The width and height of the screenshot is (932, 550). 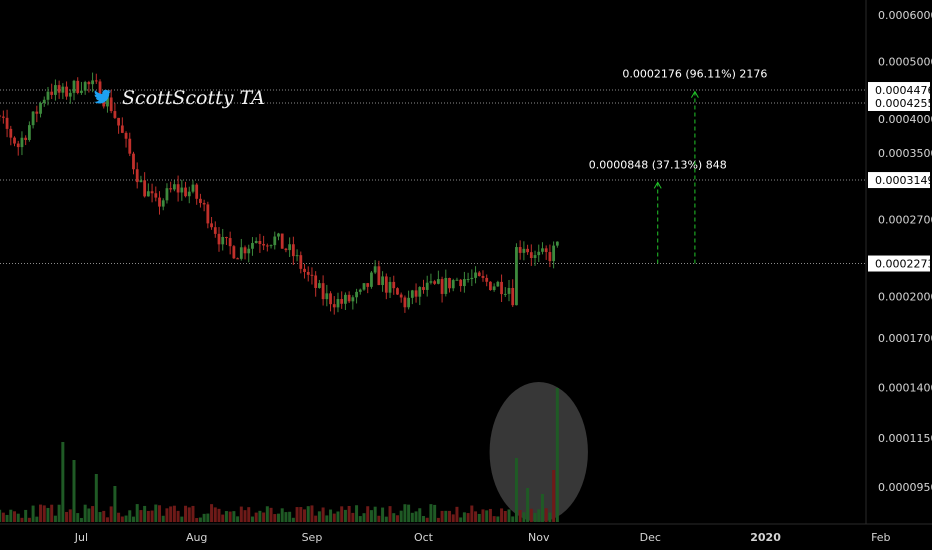 I want to click on measure-label: 0.0002176 (96.11%) 2176, so click(x=694, y=74).